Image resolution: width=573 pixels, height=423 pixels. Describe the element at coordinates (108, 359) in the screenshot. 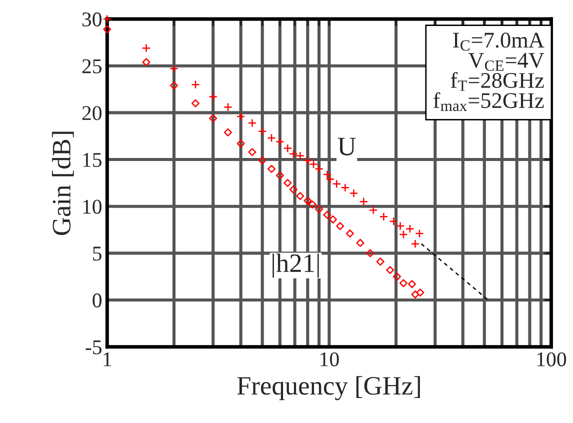

I see `x-tick-label: 1` at that location.